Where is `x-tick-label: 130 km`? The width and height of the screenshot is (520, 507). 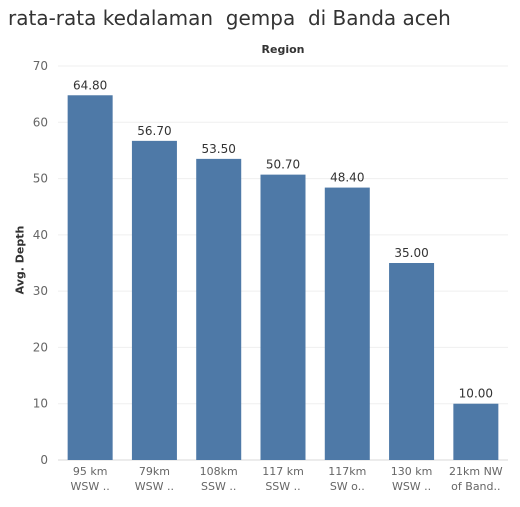 x-tick-label: 130 km is located at coordinates (412, 471).